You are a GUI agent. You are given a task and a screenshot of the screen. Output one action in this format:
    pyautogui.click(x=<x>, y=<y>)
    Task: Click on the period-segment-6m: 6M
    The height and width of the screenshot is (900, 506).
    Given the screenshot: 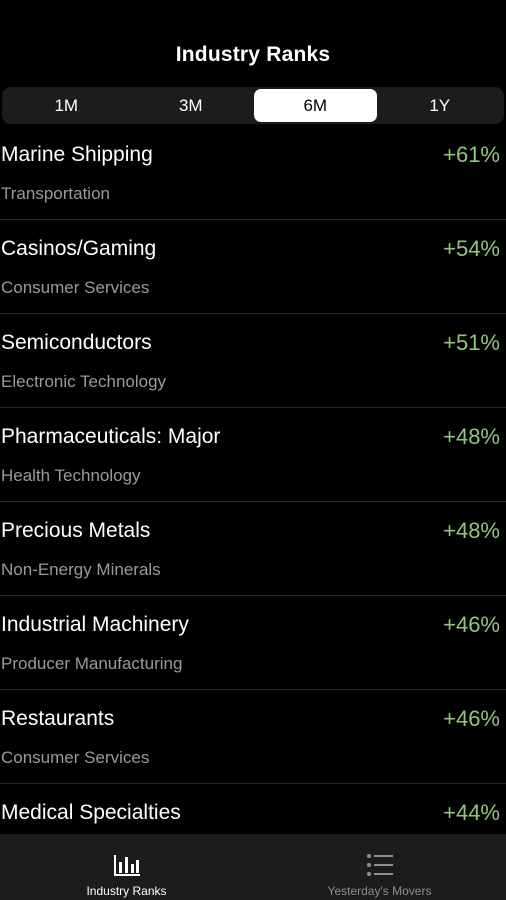 What is the action you would take?
    pyautogui.click(x=315, y=105)
    